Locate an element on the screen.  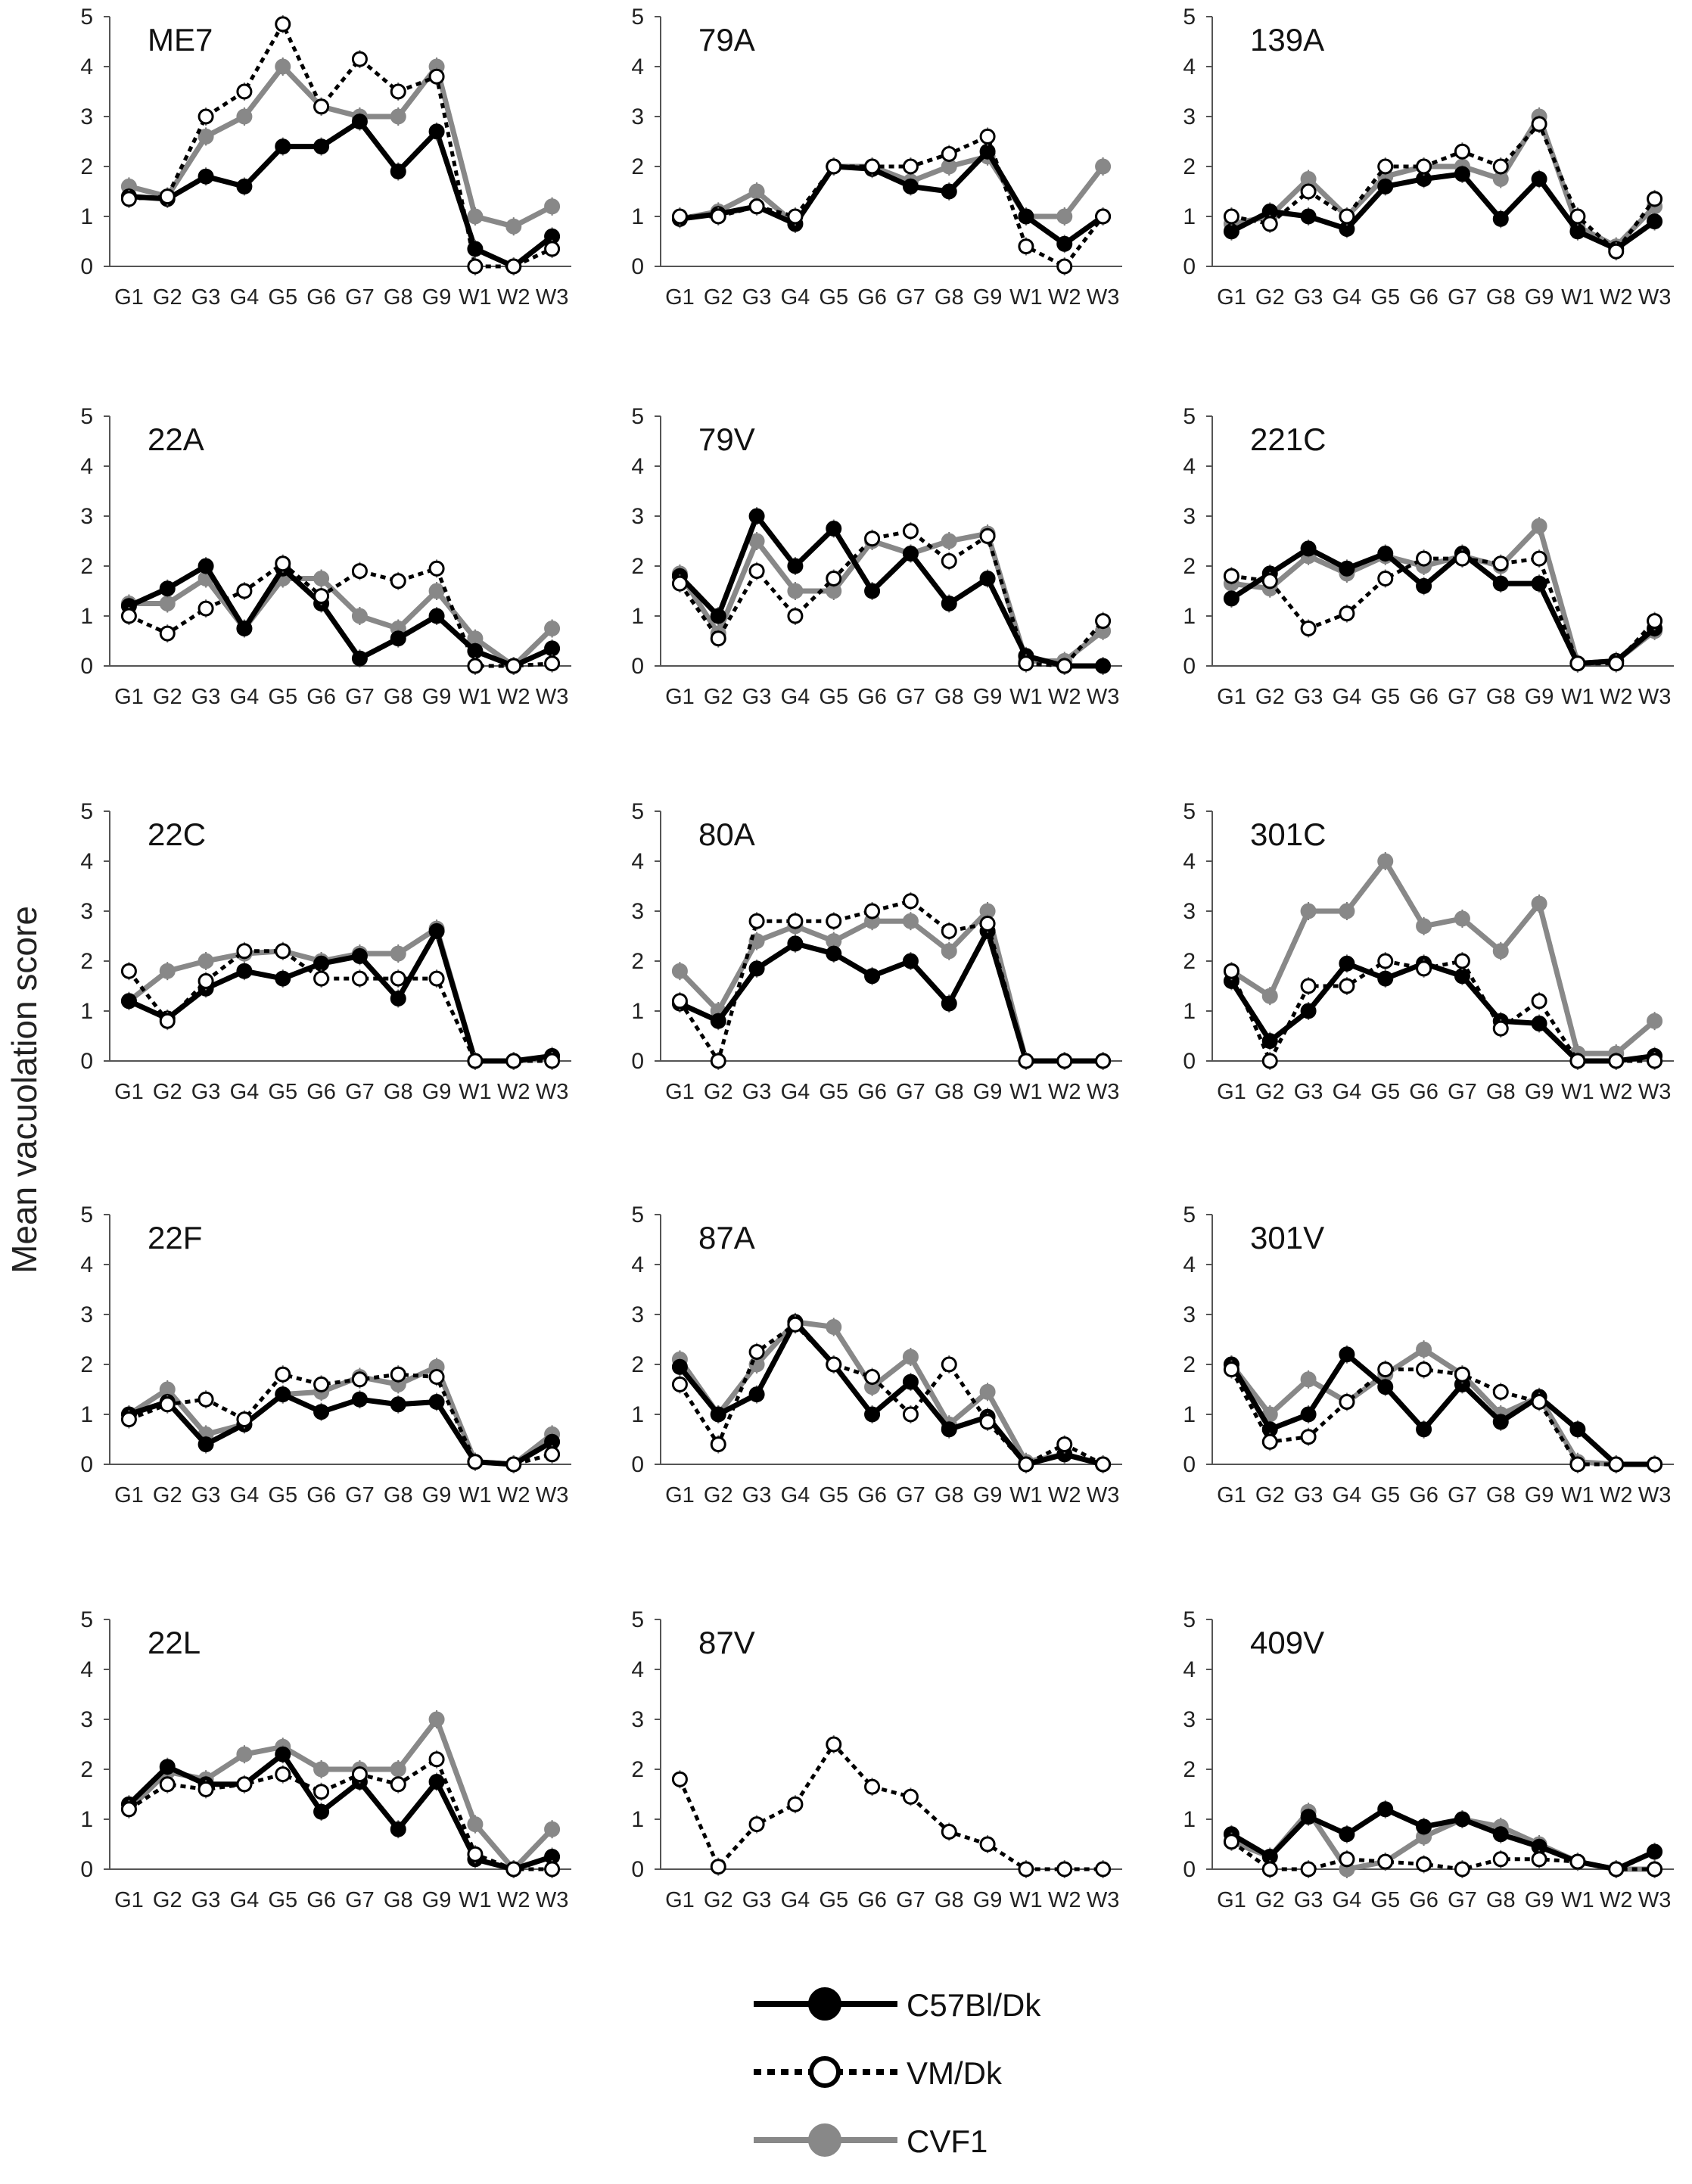
x-tick-label: W1 is located at coordinates (1577, 1495).